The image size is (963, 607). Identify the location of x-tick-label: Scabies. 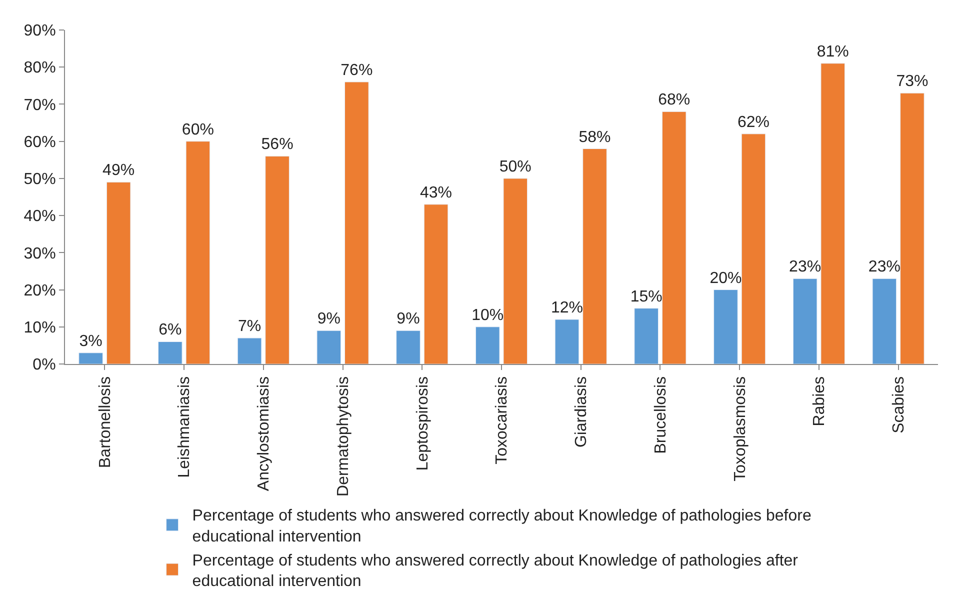
(899, 405).